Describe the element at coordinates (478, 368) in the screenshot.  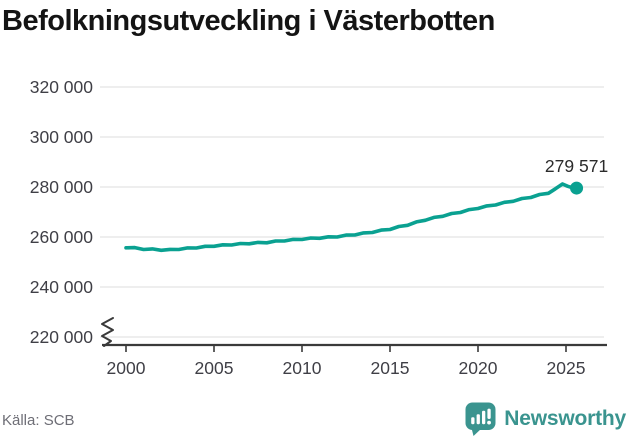
I see `x-axis-tick-label: 2020` at that location.